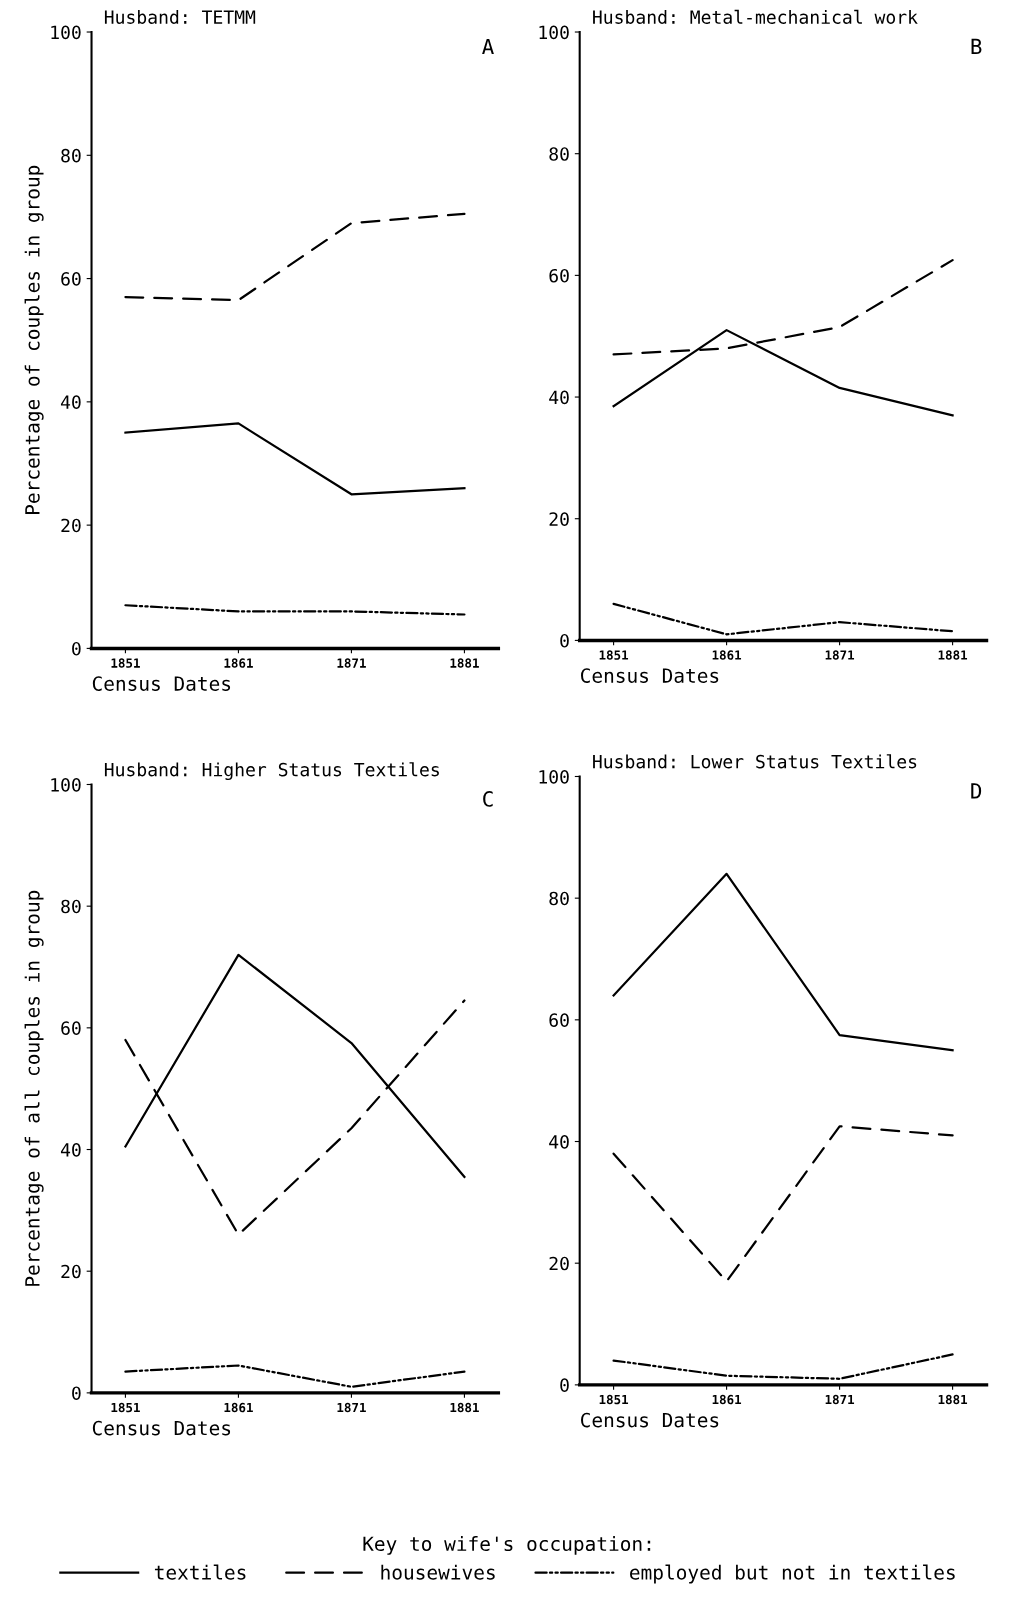  I want to click on chart-title: Husband: TETMM, so click(180, 16).